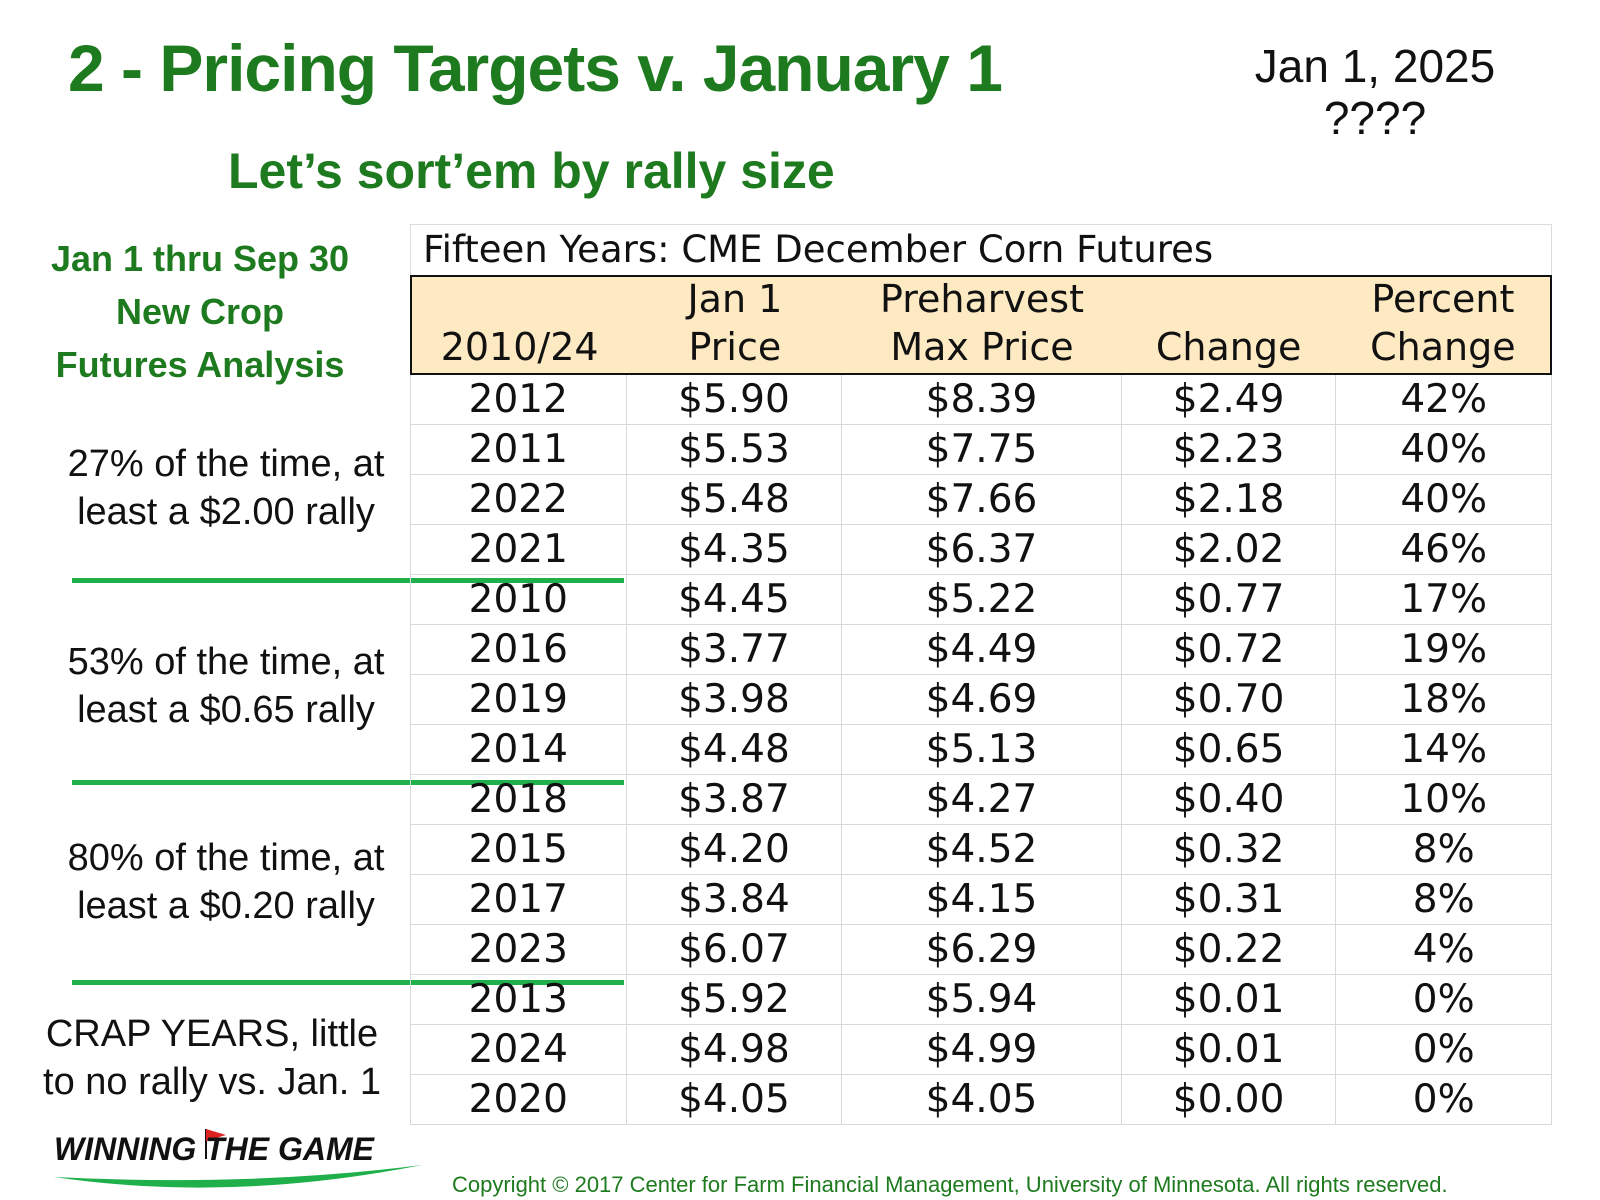  I want to click on cell-max-price: $4.05, so click(982, 1099).